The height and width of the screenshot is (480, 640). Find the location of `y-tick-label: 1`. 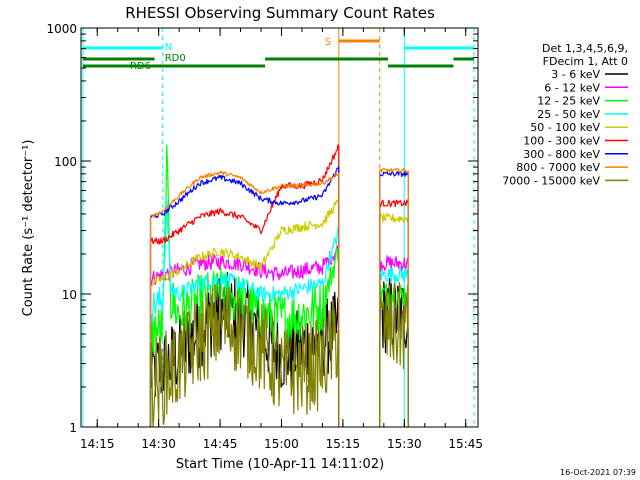

y-tick-label: 1 is located at coordinates (73, 428).